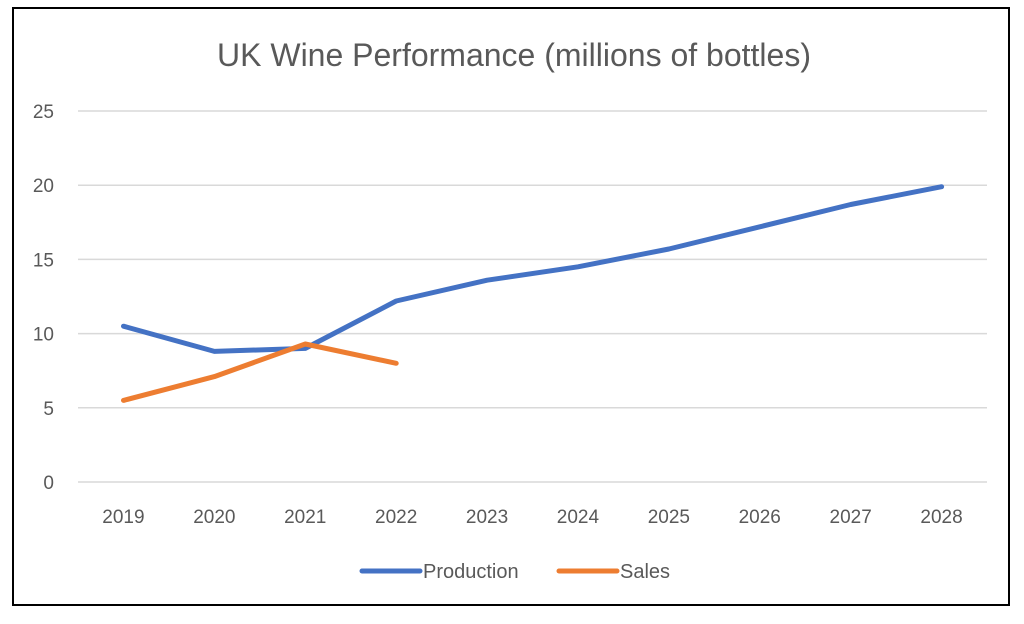 This screenshot has height=624, width=1024. Describe the element at coordinates (260, 372) in the screenshot. I see `series-line-sales` at that location.